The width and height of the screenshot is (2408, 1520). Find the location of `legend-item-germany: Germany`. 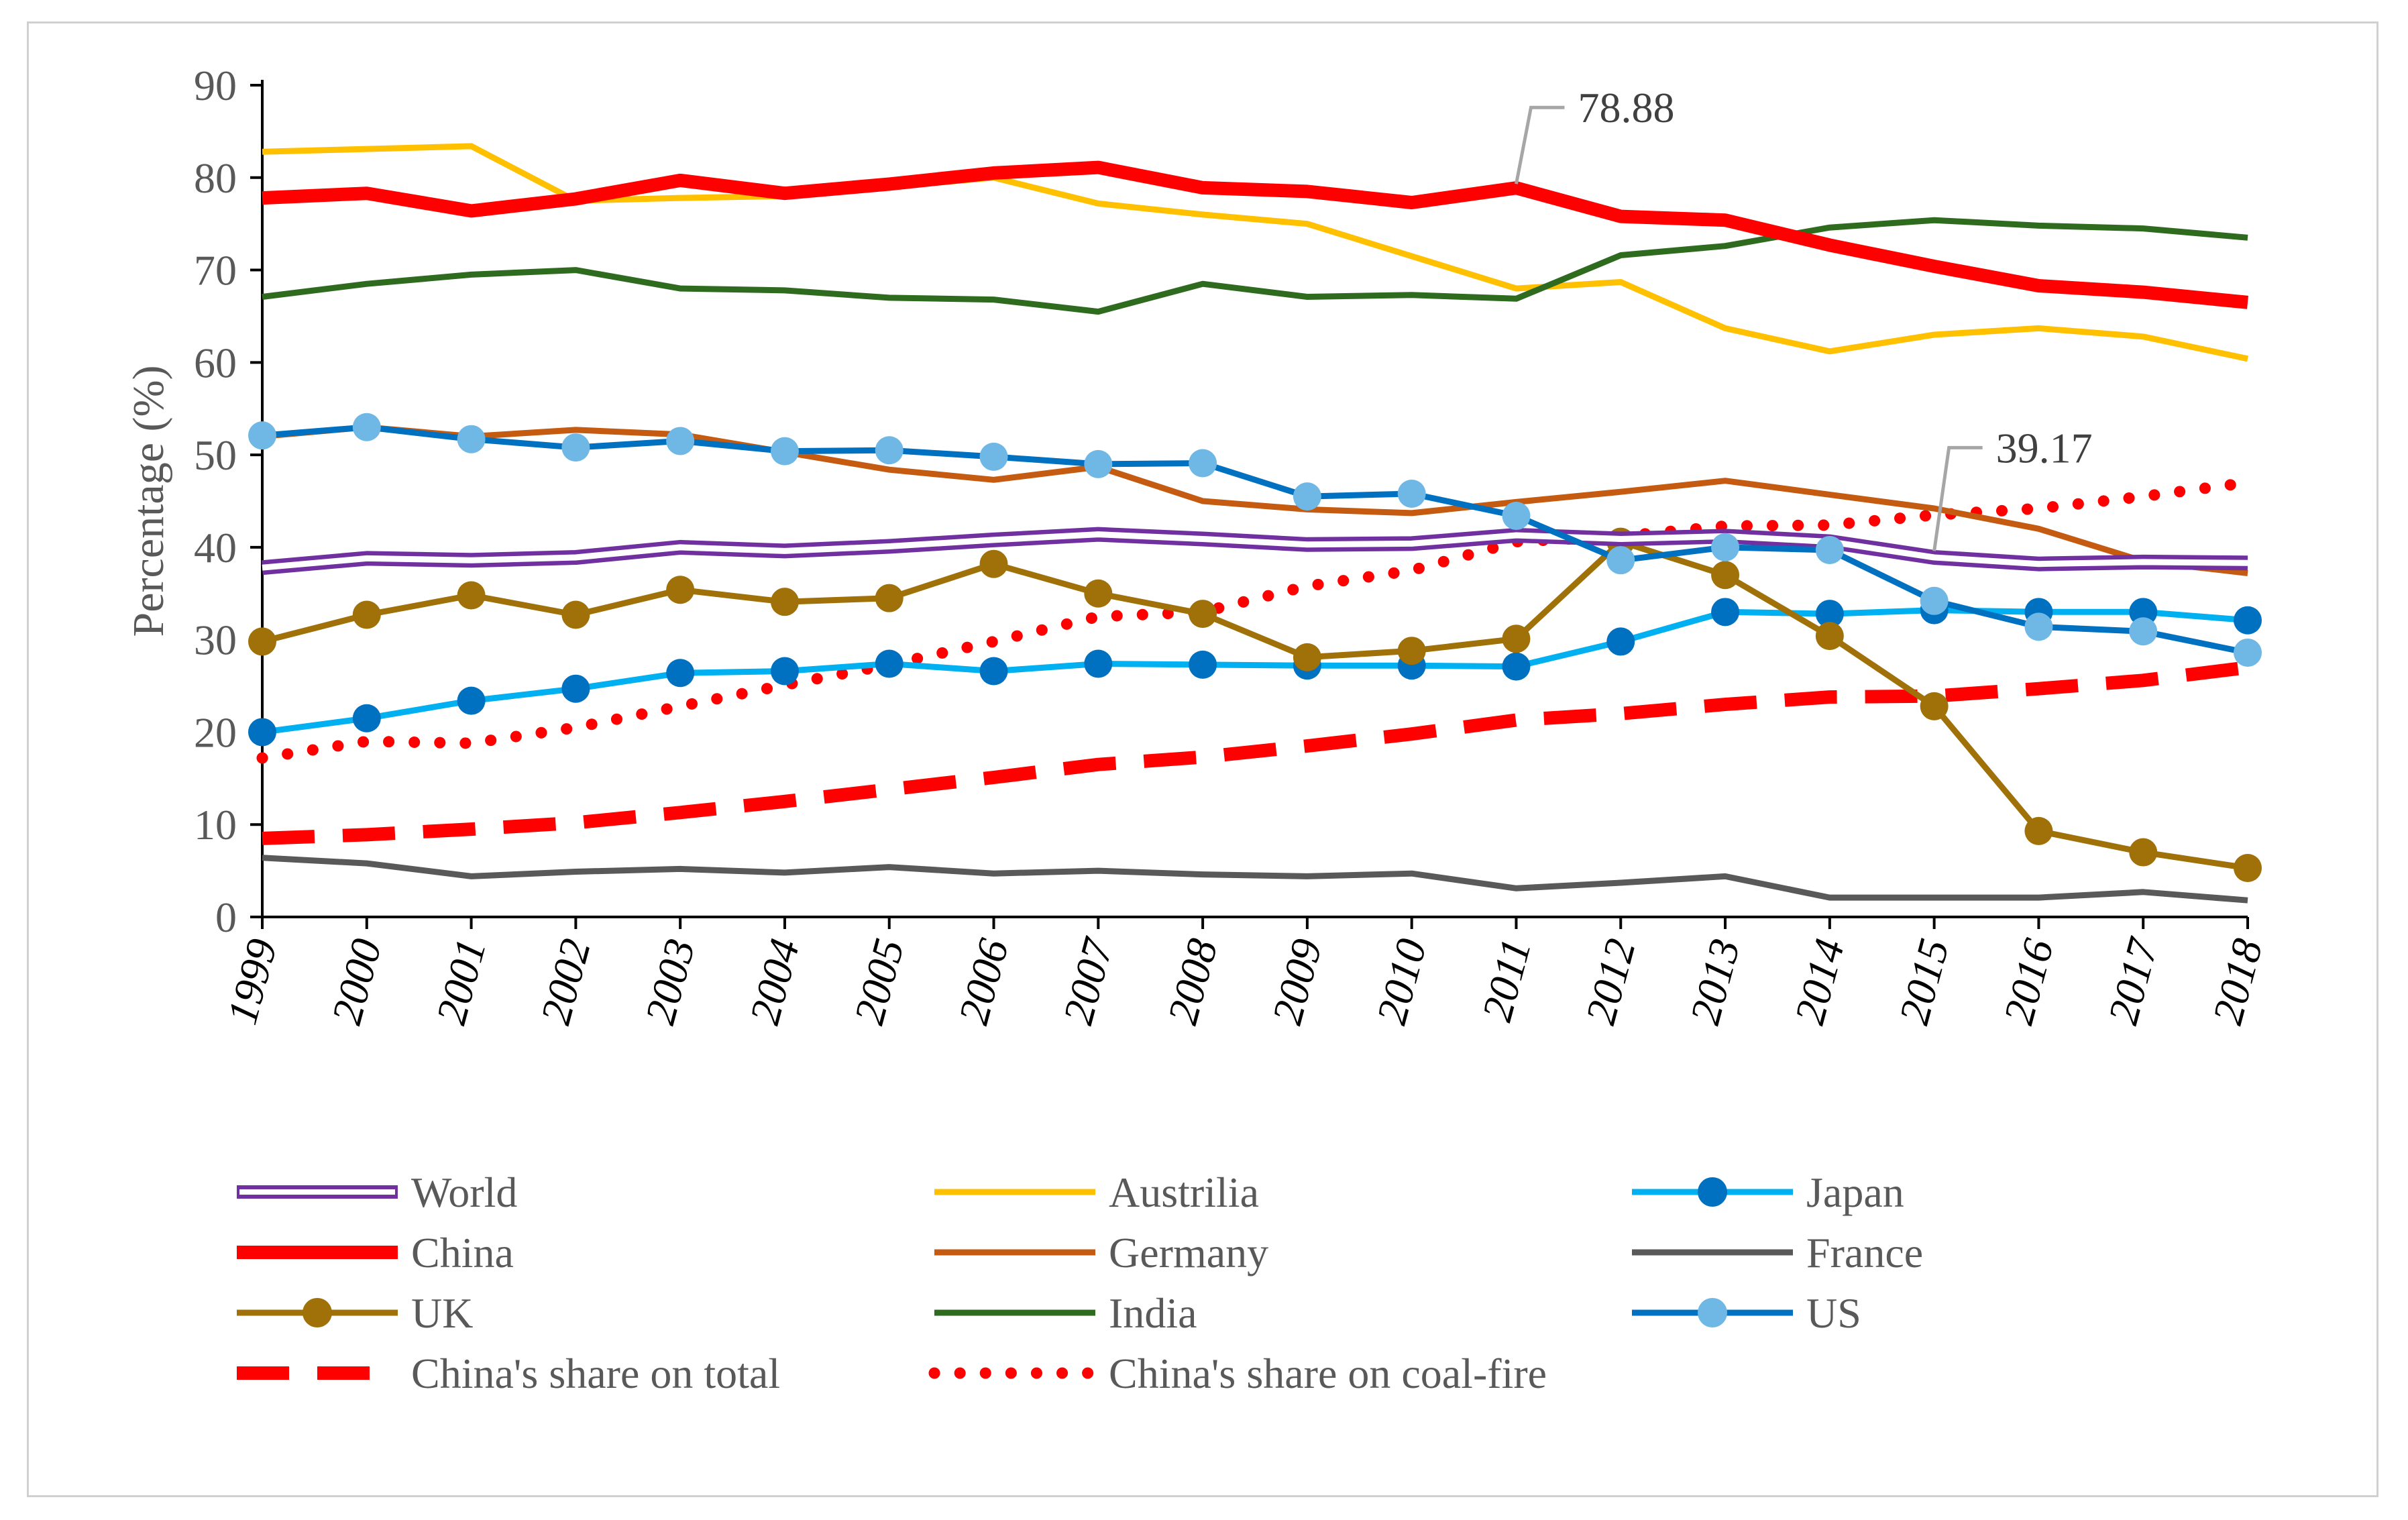

legend-item-germany: Germany is located at coordinates (1101, 1253).